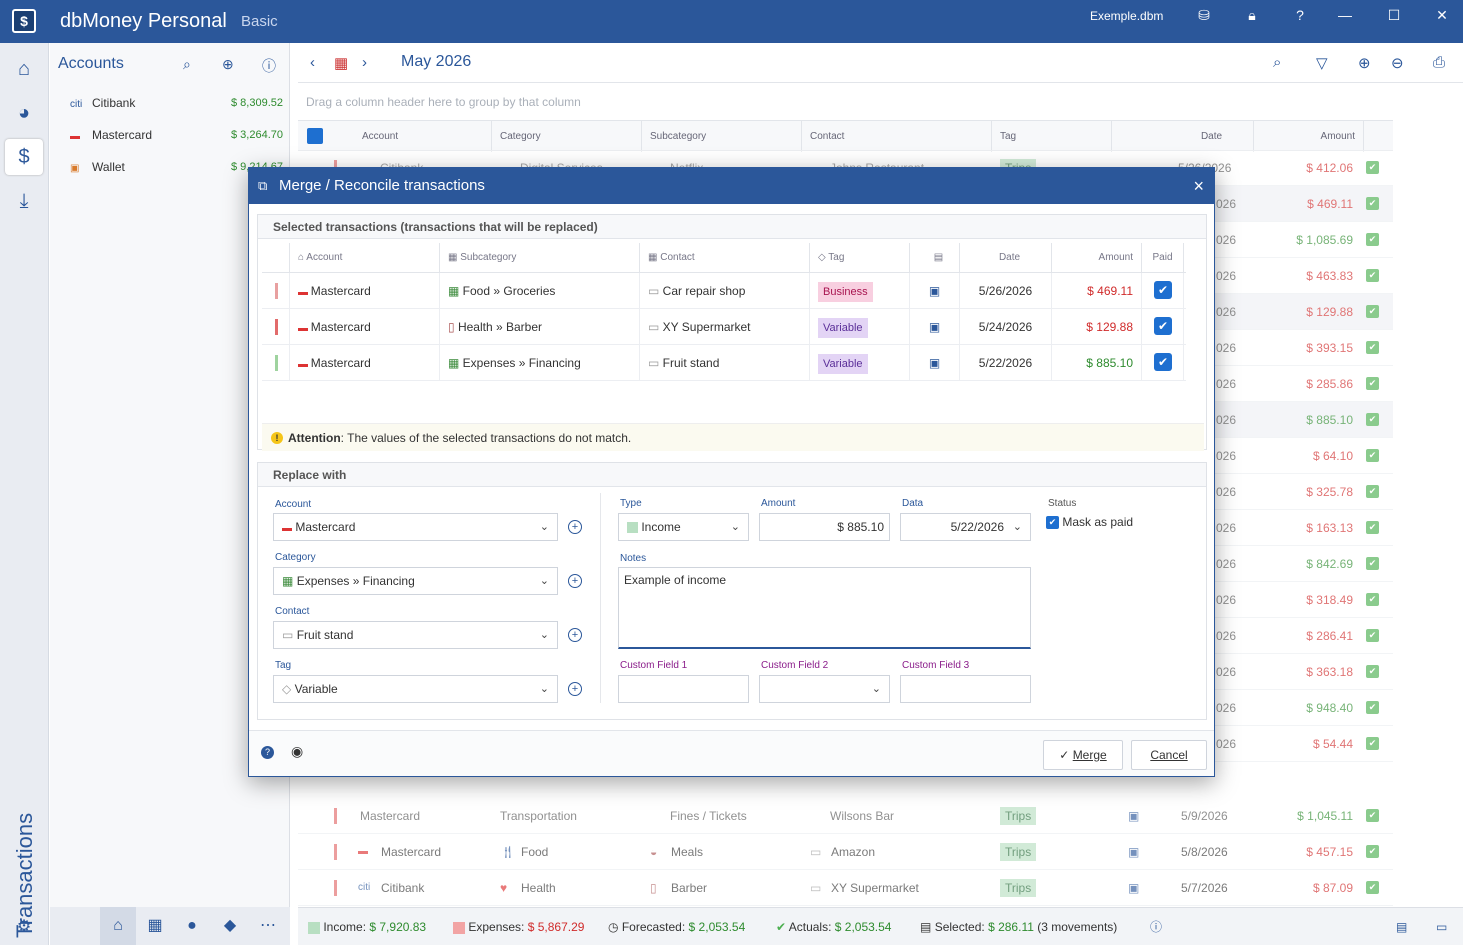 This screenshot has width=1463, height=946. What do you see at coordinates (824, 608) in the screenshot?
I see `notes-textarea: Example of income` at bounding box center [824, 608].